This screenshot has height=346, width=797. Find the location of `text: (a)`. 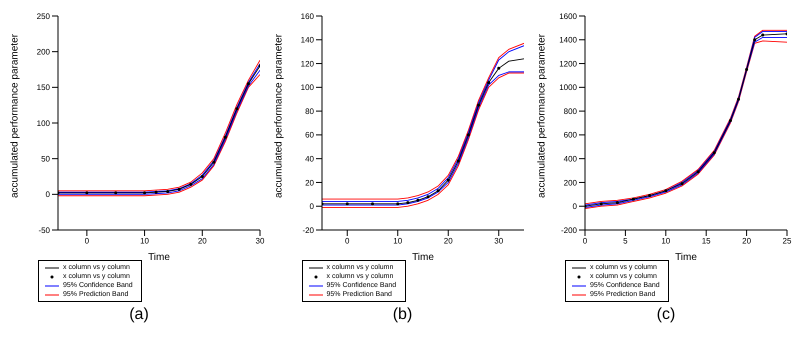

text: (a) is located at coordinates (139, 315).